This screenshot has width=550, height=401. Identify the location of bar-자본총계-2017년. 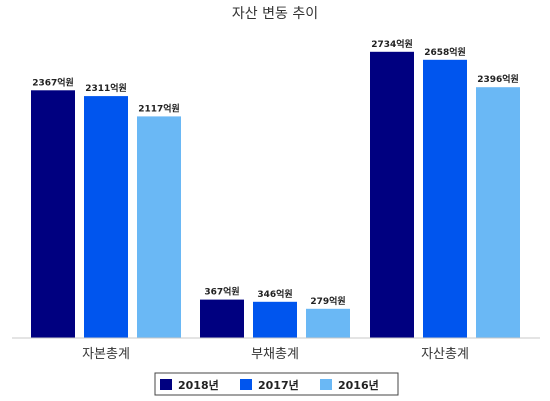
(106, 217).